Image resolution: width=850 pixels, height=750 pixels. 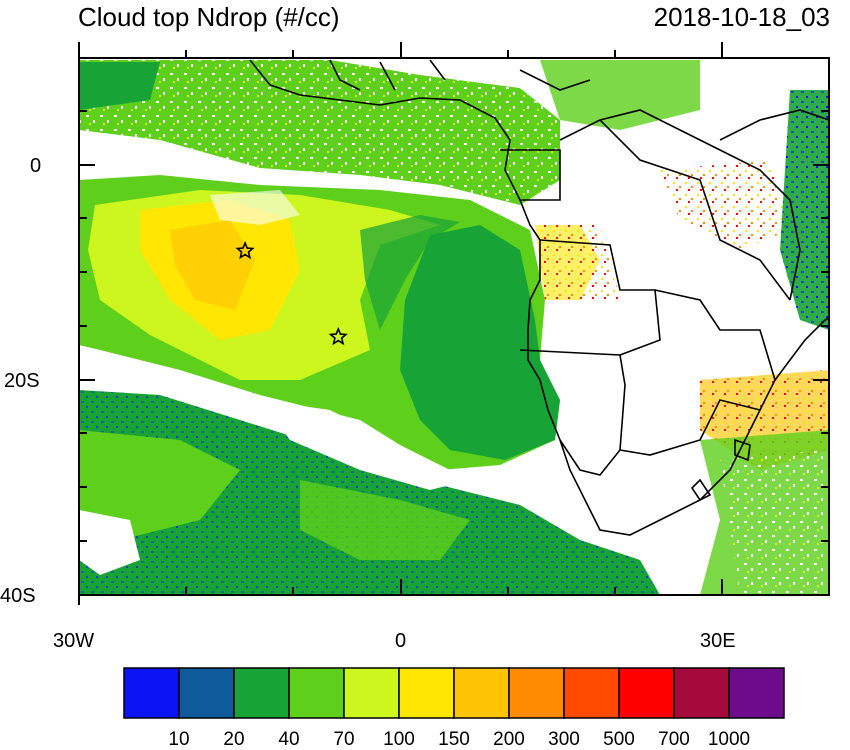 What do you see at coordinates (741, 17) in the screenshot?
I see `map-timestamp: 2018-10-18_03` at bounding box center [741, 17].